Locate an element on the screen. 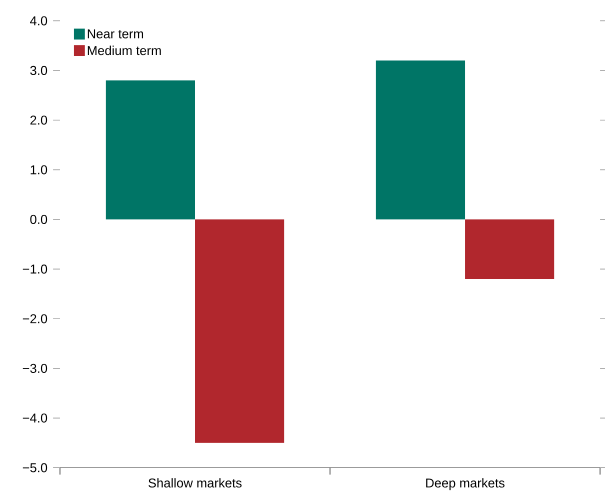  y-tick-label: 3.0 is located at coordinates (39, 70).